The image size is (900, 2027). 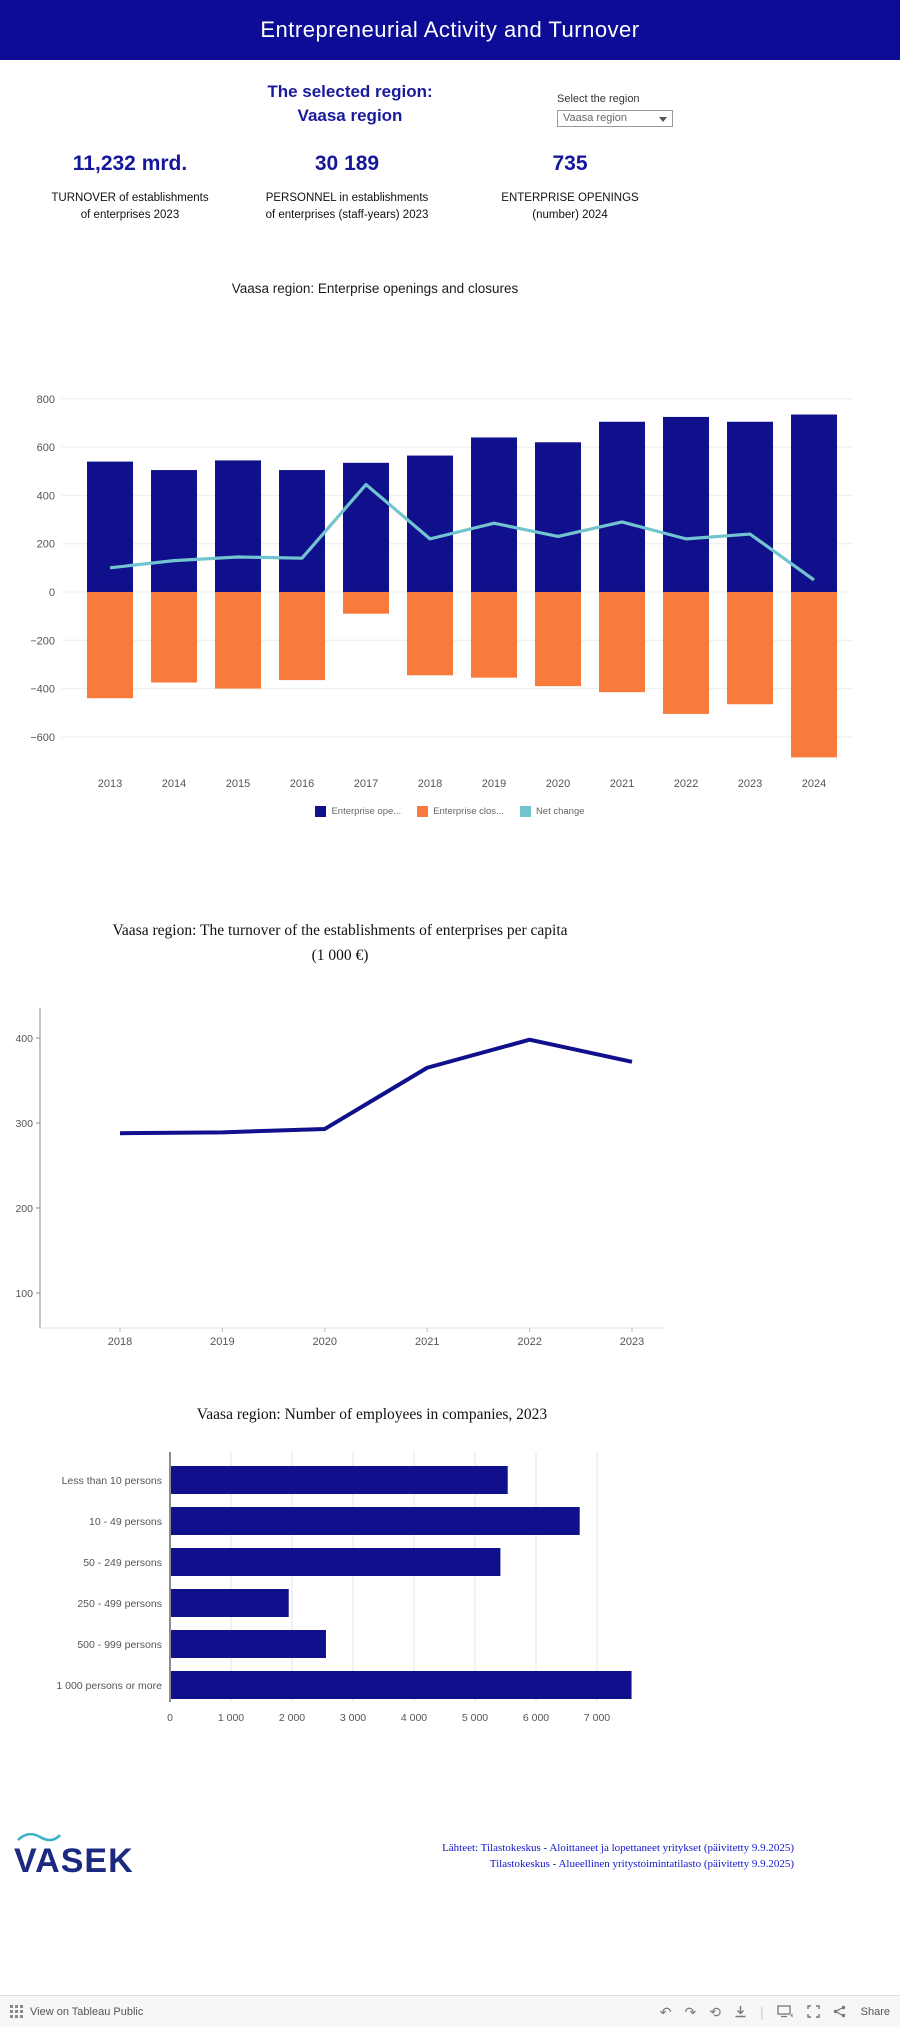 What do you see at coordinates (302, 784) in the screenshot?
I see `svg-text: 2016` at bounding box center [302, 784].